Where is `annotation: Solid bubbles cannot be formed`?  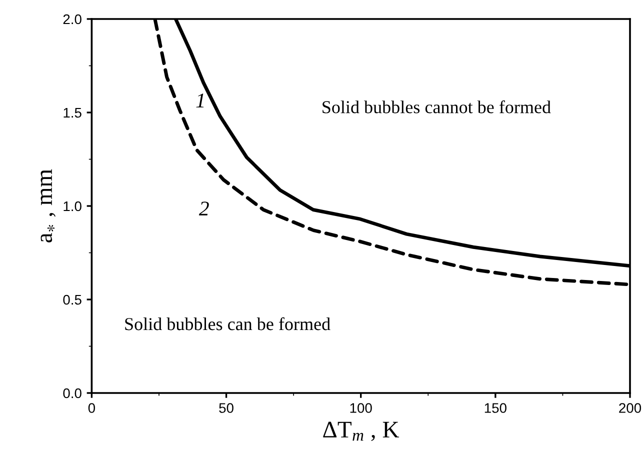
annotation: Solid bubbles cannot be formed is located at coordinates (436, 107).